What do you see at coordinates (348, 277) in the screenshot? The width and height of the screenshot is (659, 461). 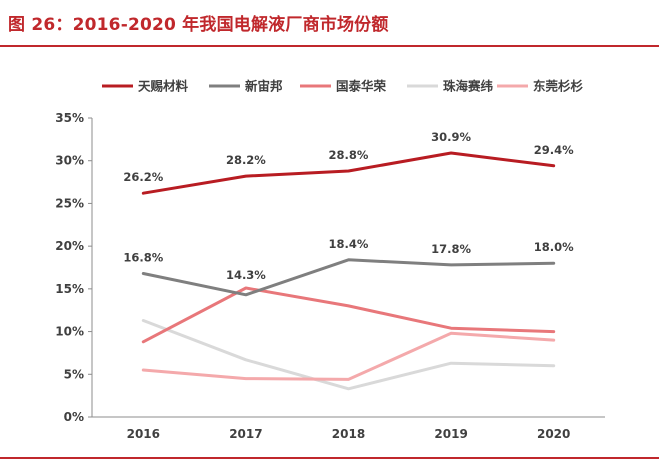 I see `series-2-line` at bounding box center [348, 277].